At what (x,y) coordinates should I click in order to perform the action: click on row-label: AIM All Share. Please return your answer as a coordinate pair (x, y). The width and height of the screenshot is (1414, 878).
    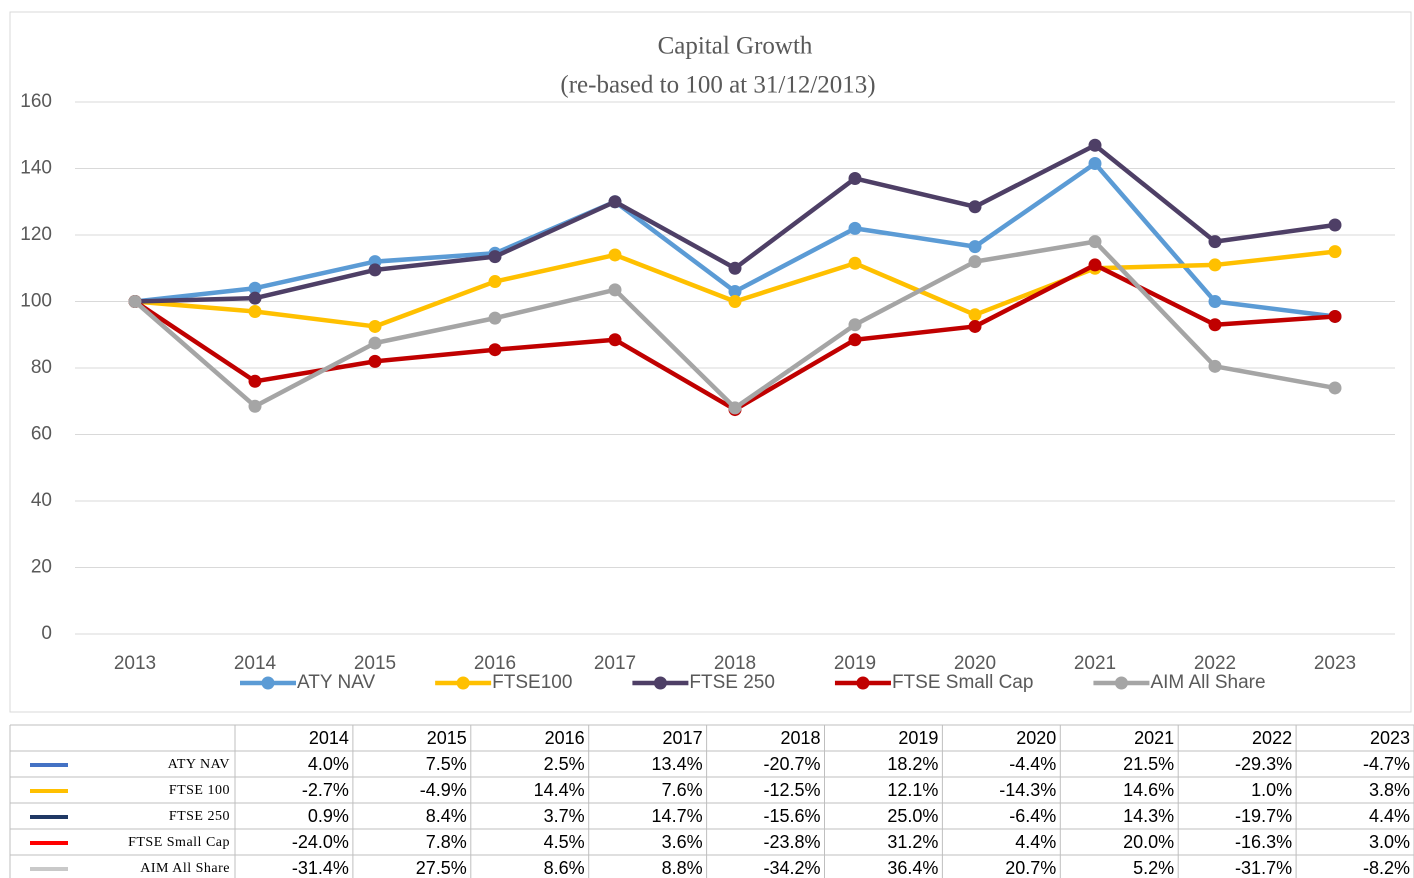
    Looking at the image, I should click on (185, 868).